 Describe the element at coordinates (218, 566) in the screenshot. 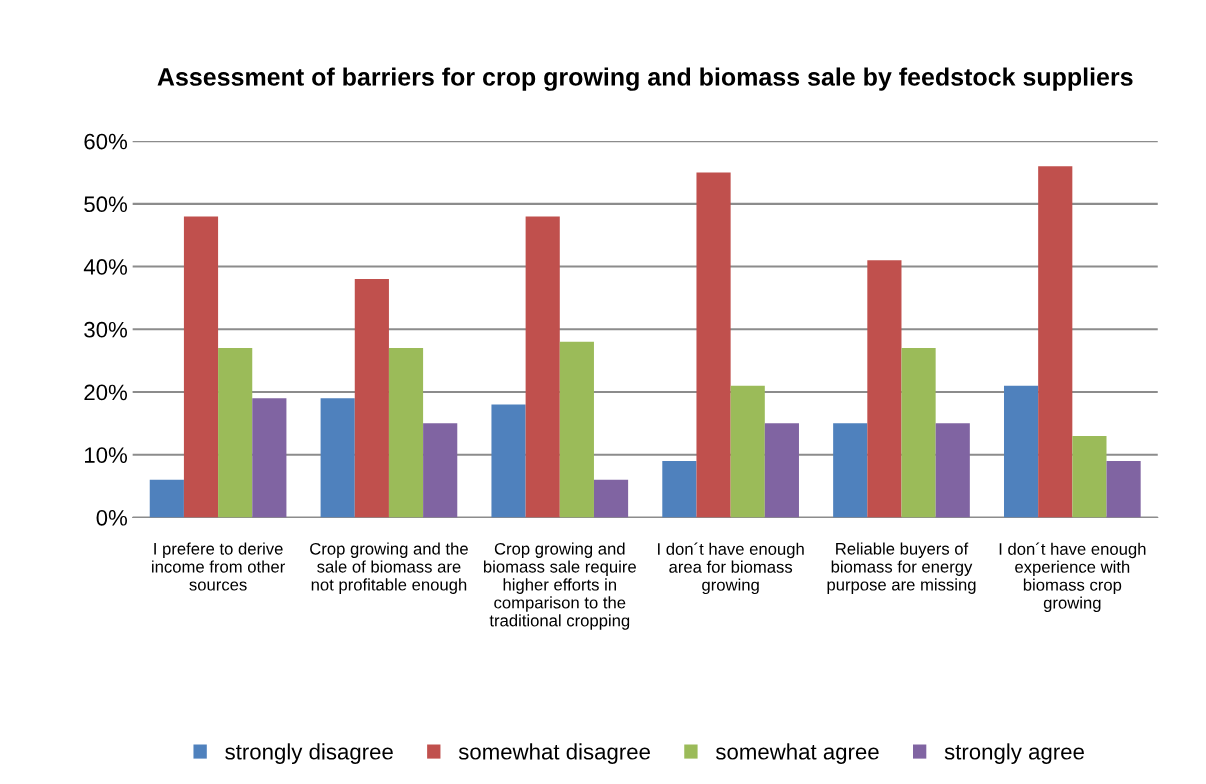

I see `x-tick-label: I prefere to derive income from other sources` at that location.